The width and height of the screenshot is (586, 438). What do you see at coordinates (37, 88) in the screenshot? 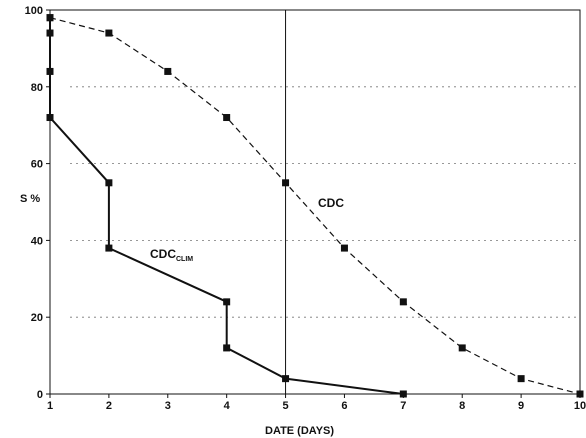
I see `y-tick-label-80: 80` at bounding box center [37, 88].